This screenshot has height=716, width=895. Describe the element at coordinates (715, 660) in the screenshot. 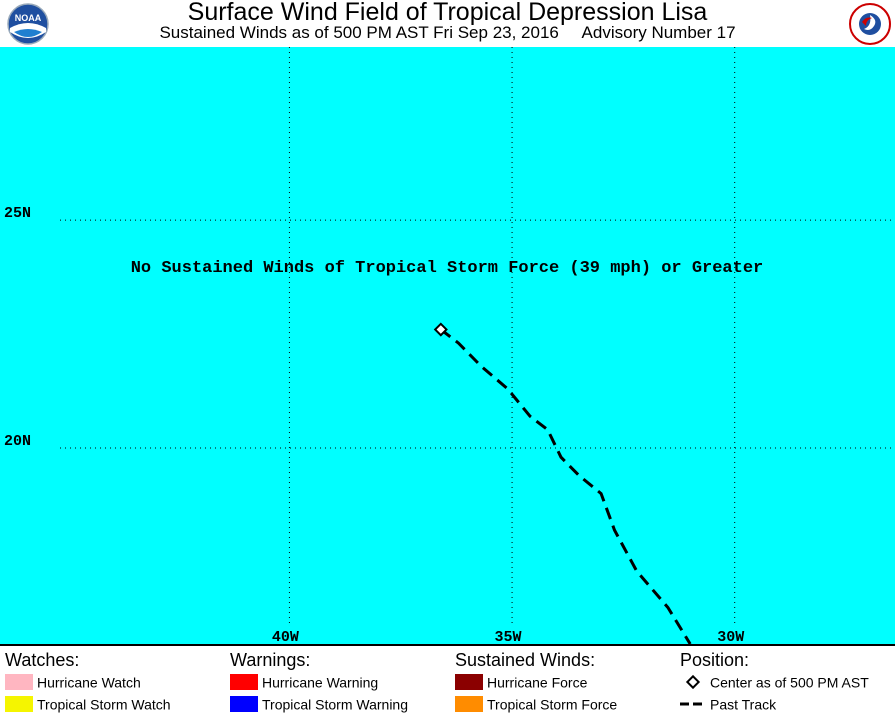

I see `legend-position-heading: Position:` at that location.